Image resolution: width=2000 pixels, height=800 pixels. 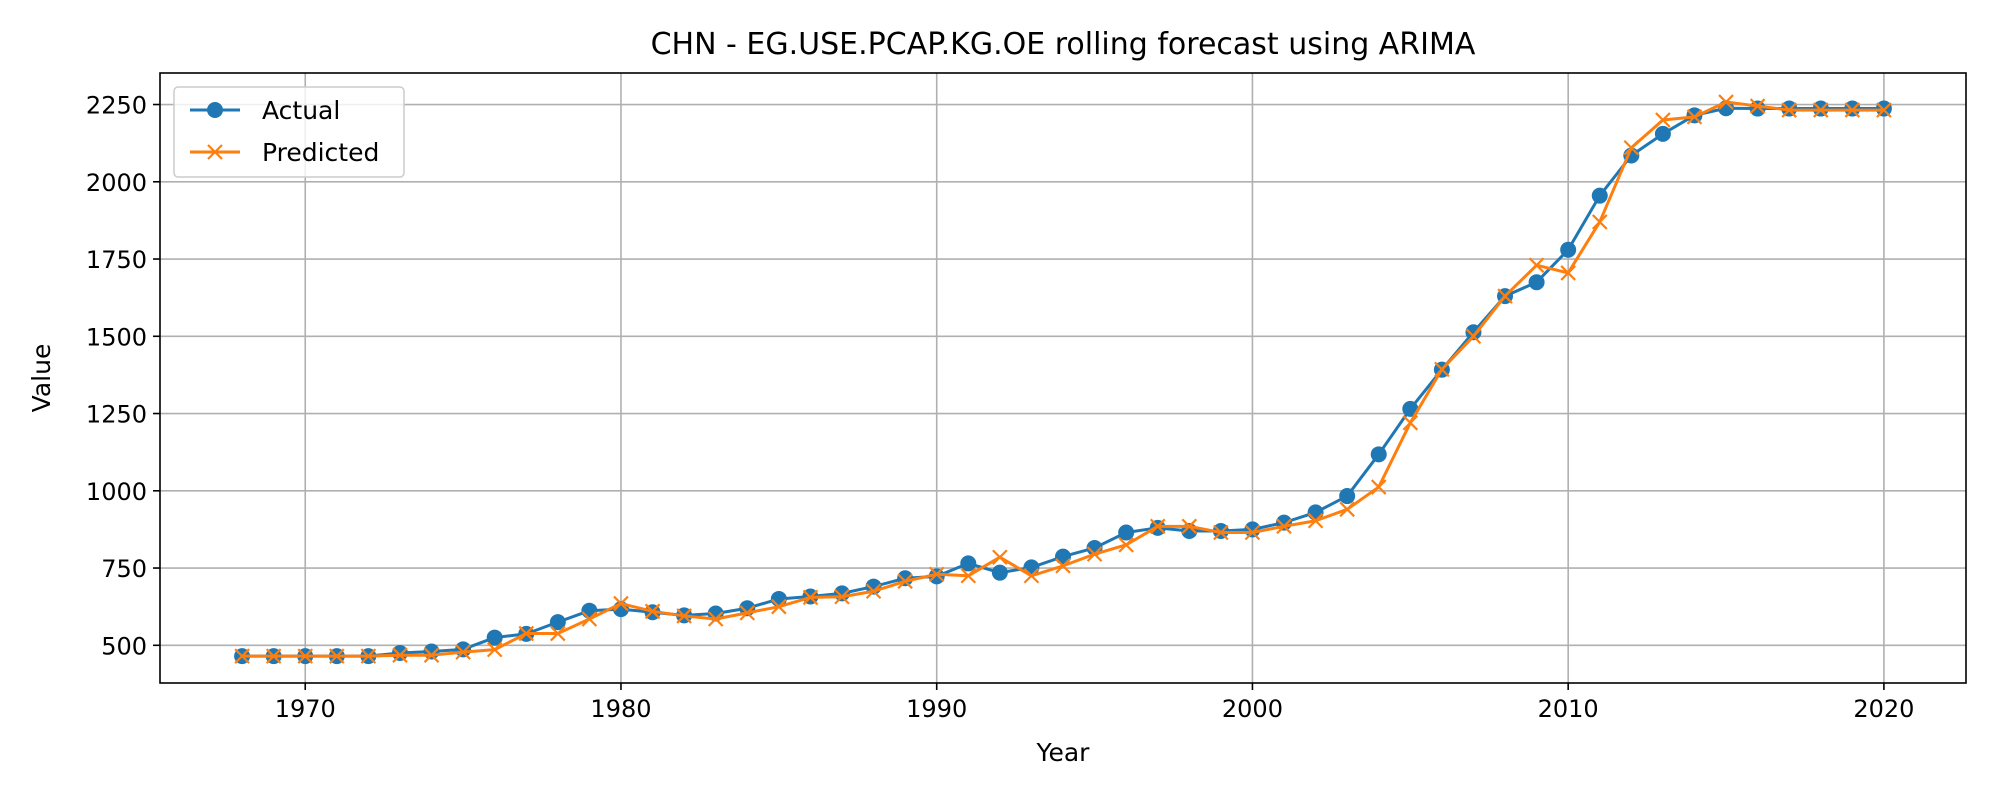 I want to click on x-tick-label: 1980, so click(x=620, y=709).